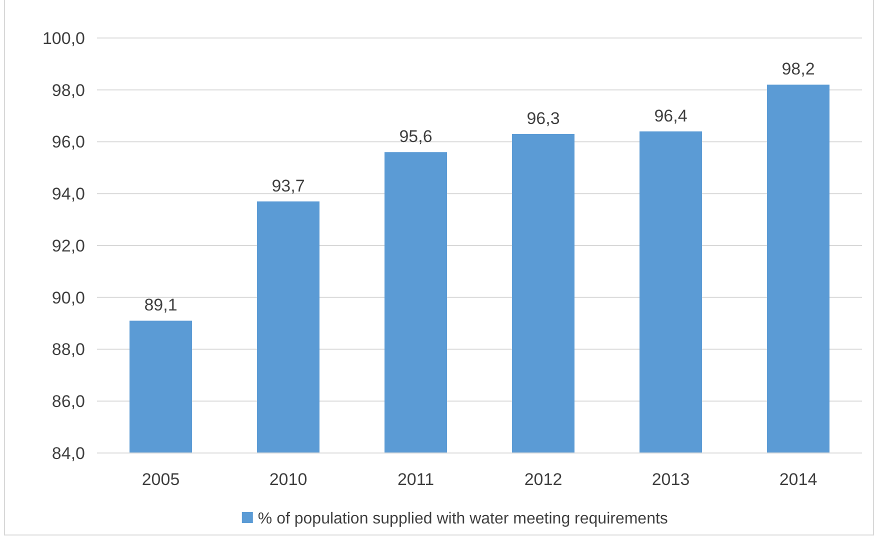 This screenshot has height=540, width=877. Describe the element at coordinates (543, 479) in the screenshot. I see `x-tick-label: 2012` at that location.